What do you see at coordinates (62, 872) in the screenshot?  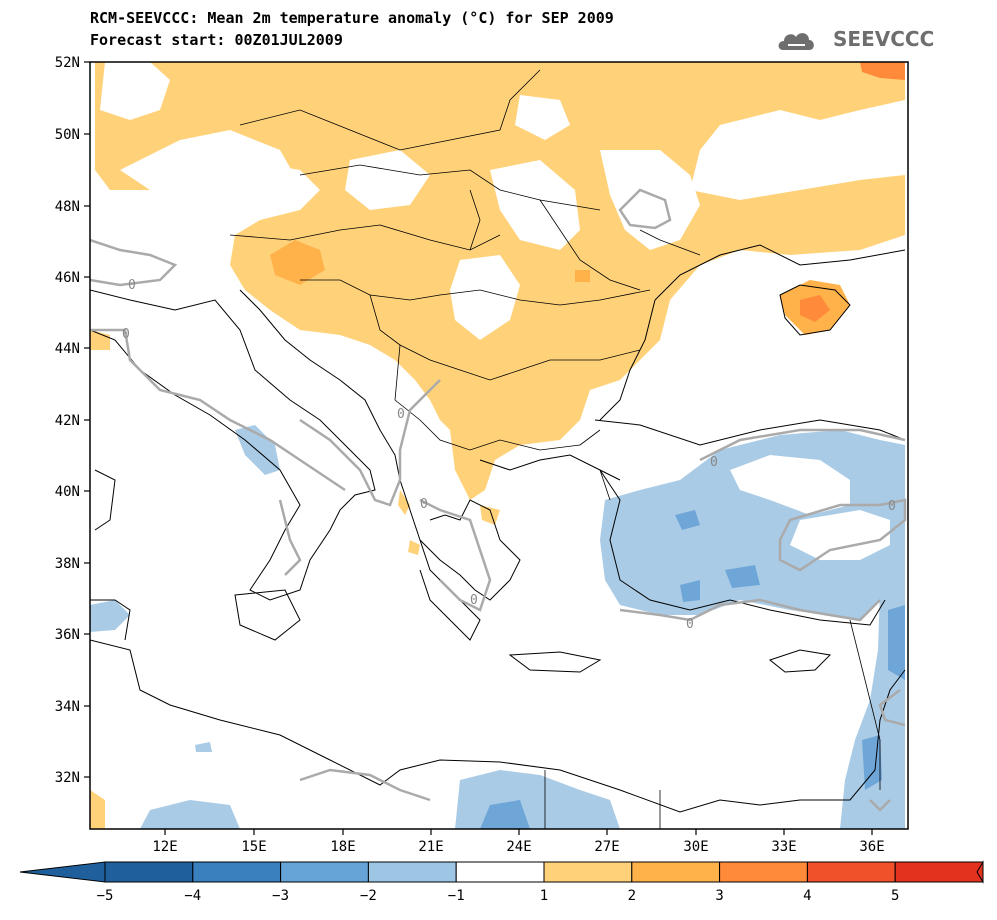 I see `colorbar-arrow-left` at bounding box center [62, 872].